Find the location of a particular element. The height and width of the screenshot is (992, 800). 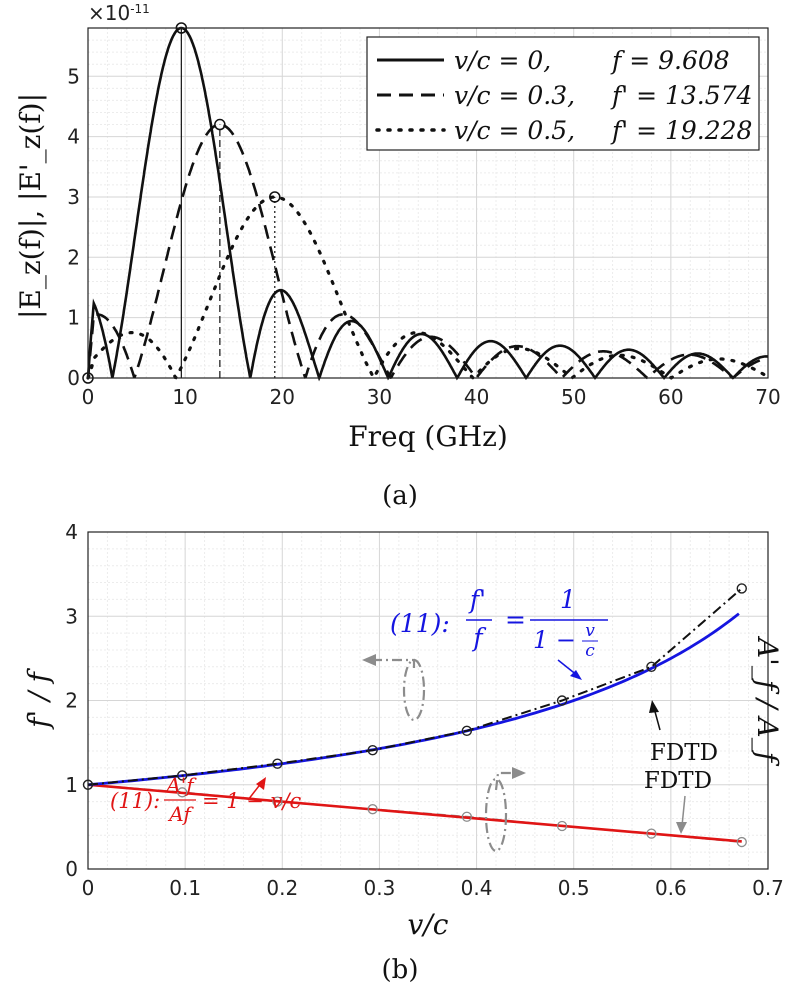

legend-entry-1-lhs: v/c = 0, is located at coordinates (502, 60).